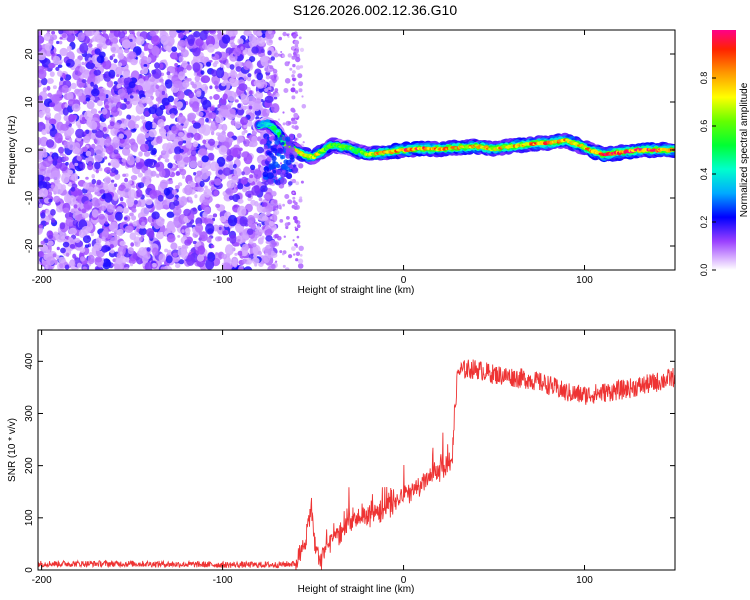 Image resolution: width=750 pixels, height=600 pixels. What do you see at coordinates (29, 361) in the screenshot?
I see `y-tick-label: 400` at bounding box center [29, 361].